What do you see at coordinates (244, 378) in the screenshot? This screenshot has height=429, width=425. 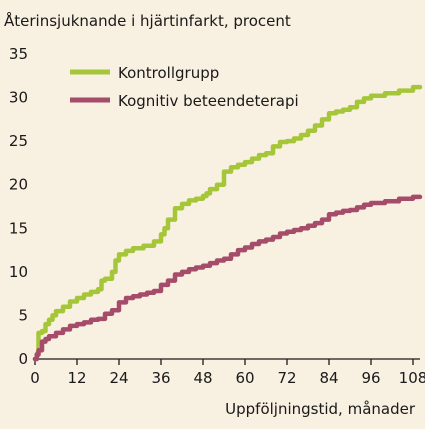 I see `x-tick-label: 60` at bounding box center [244, 378].